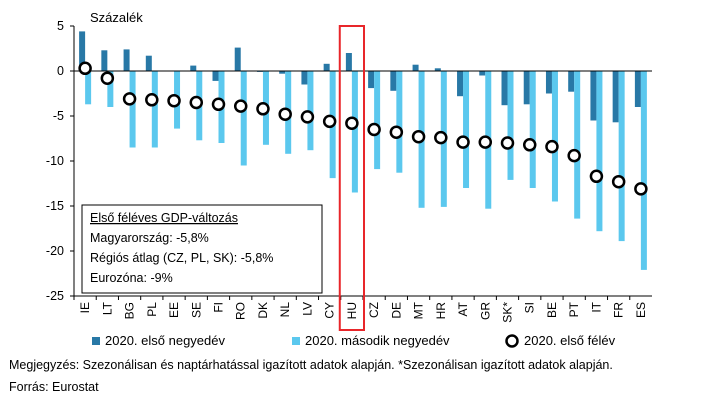 This screenshot has width=726, height=406. Describe the element at coordinates (419, 310) in the screenshot. I see `x-tick-label: MT` at that location.